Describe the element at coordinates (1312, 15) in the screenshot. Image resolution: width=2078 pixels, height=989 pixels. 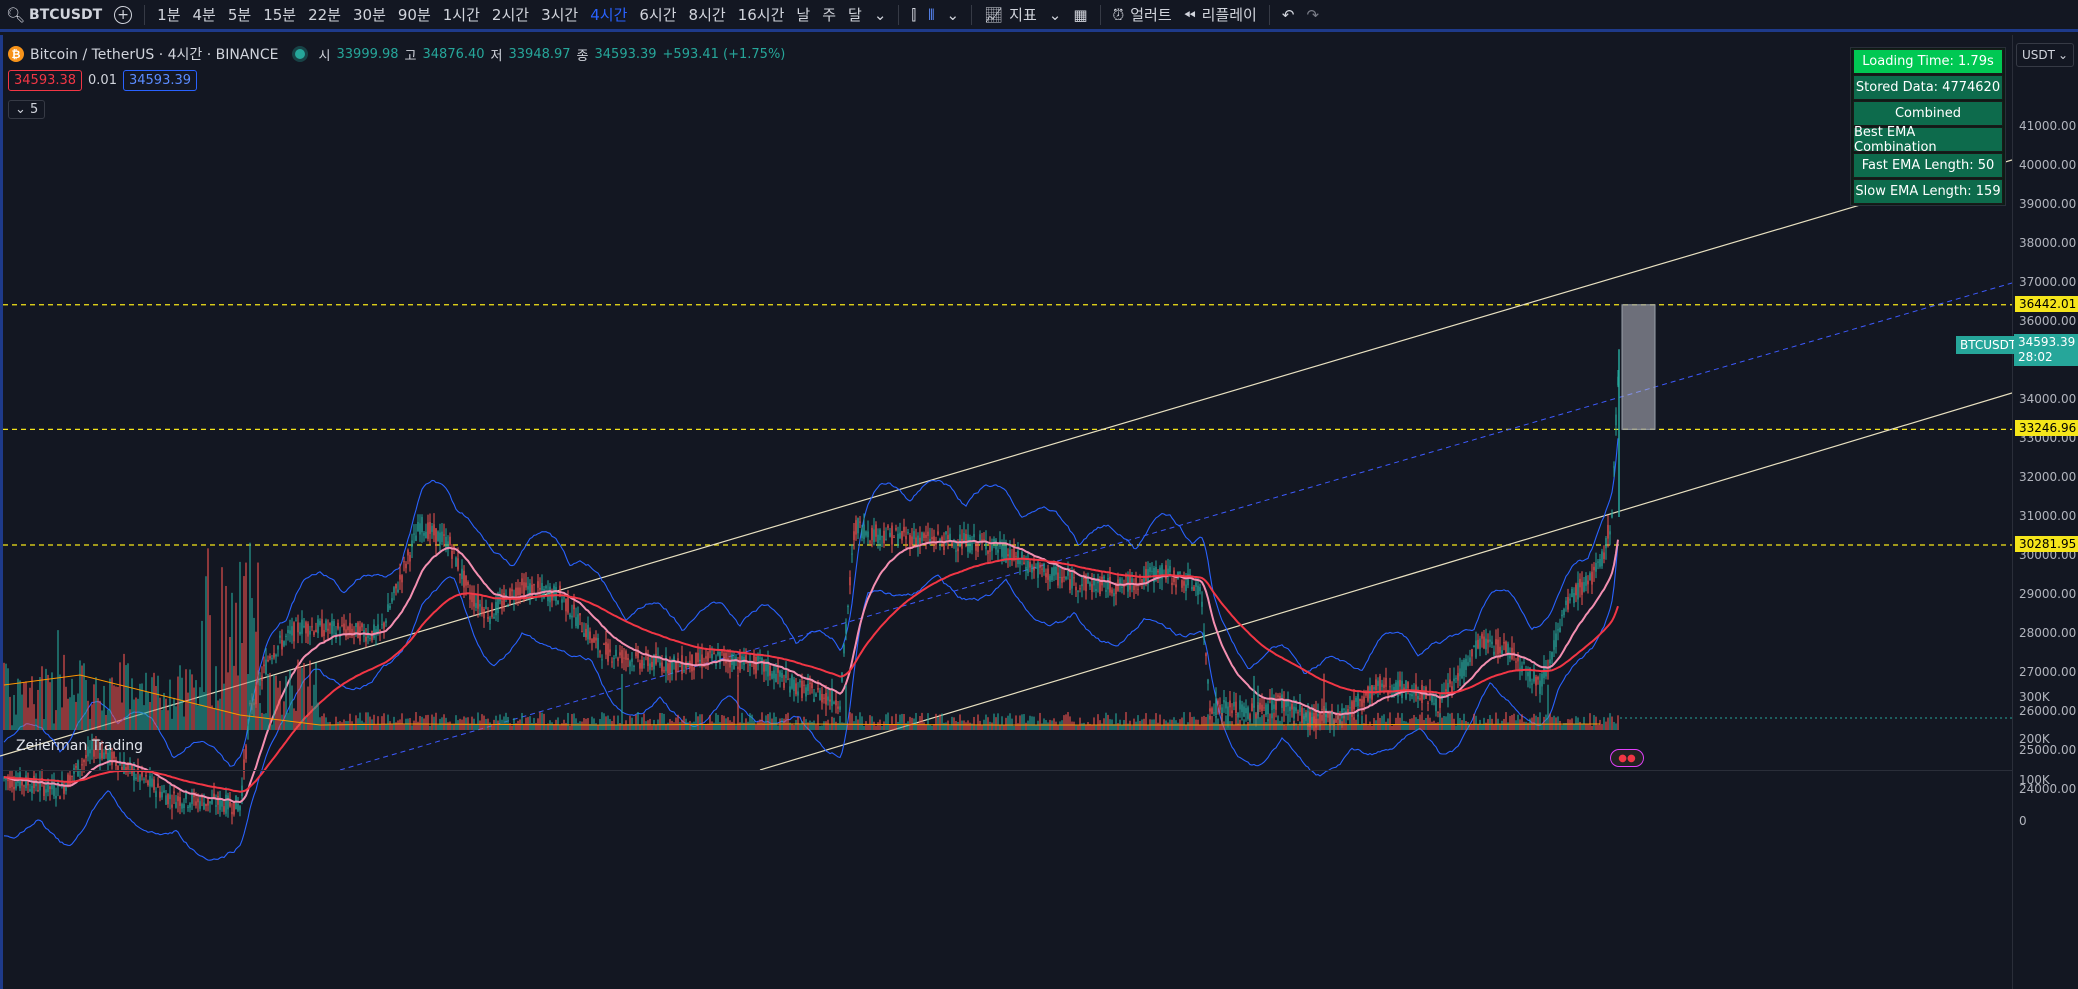
I see `redo-button: ↷` at that location.